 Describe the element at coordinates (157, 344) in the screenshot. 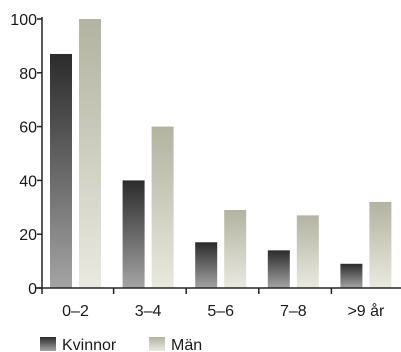

I see `legend-swatch-man` at that location.